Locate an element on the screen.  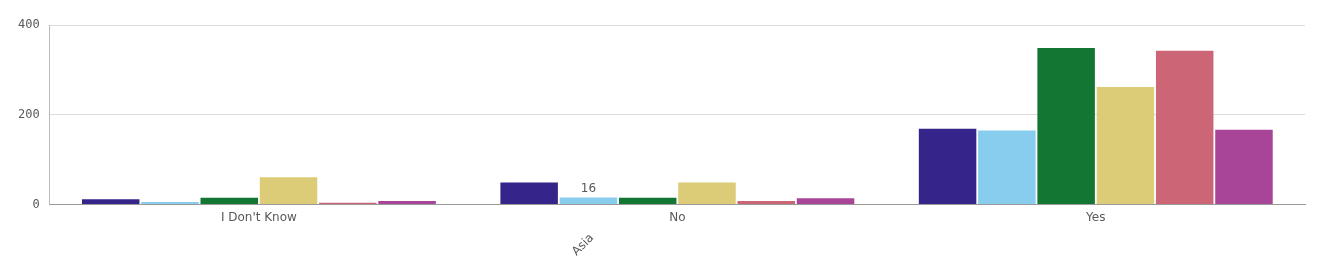
data-label: 16 is located at coordinates (588, 187).